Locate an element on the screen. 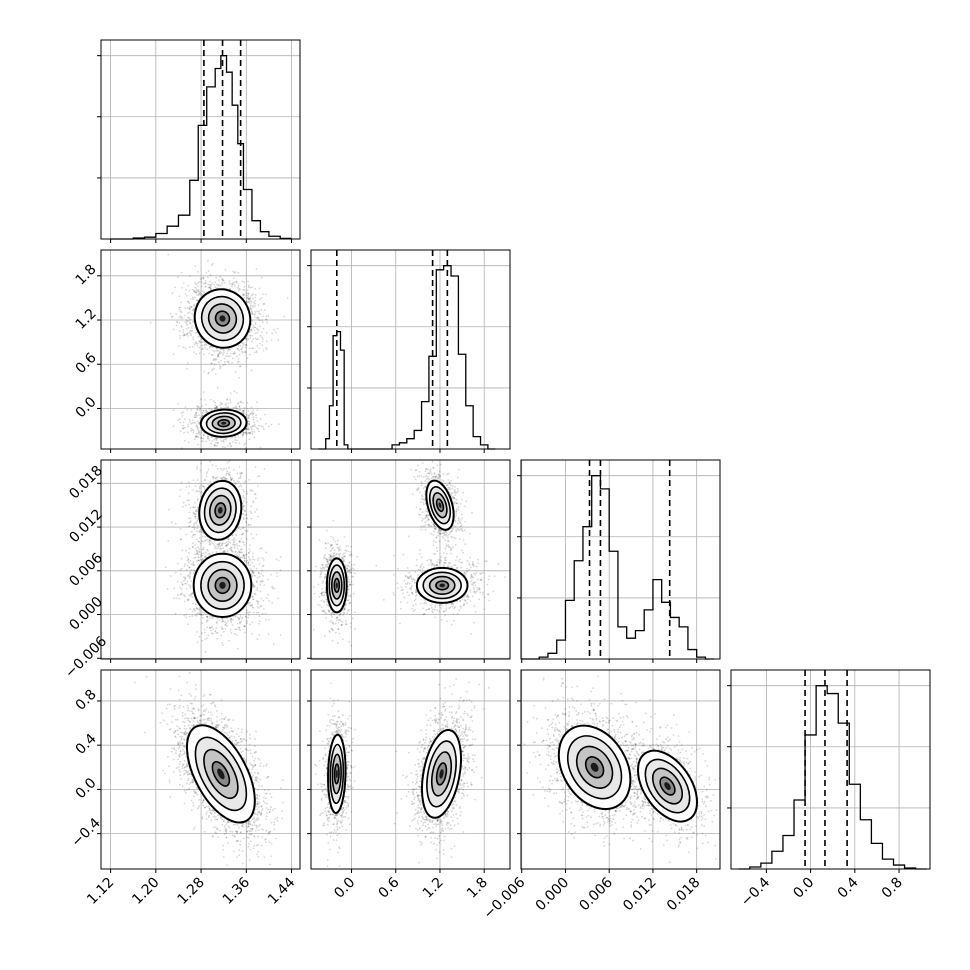 The height and width of the screenshot is (970, 970). y-tick-label: 0.000 is located at coordinates (86, 614).